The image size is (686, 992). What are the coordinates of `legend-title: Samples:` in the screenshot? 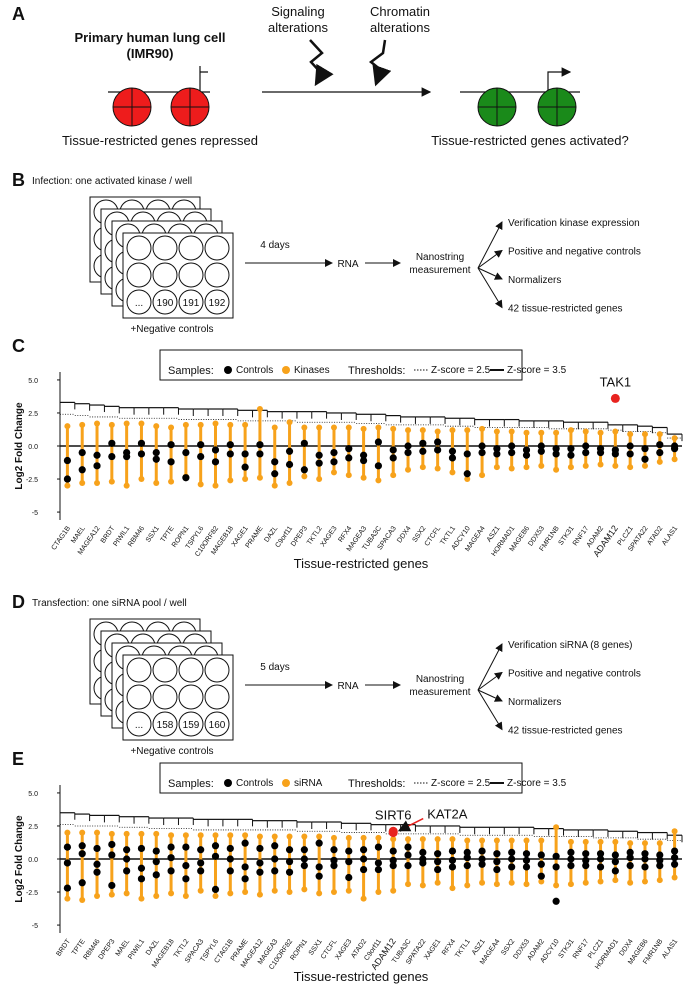 It's located at (191, 371).